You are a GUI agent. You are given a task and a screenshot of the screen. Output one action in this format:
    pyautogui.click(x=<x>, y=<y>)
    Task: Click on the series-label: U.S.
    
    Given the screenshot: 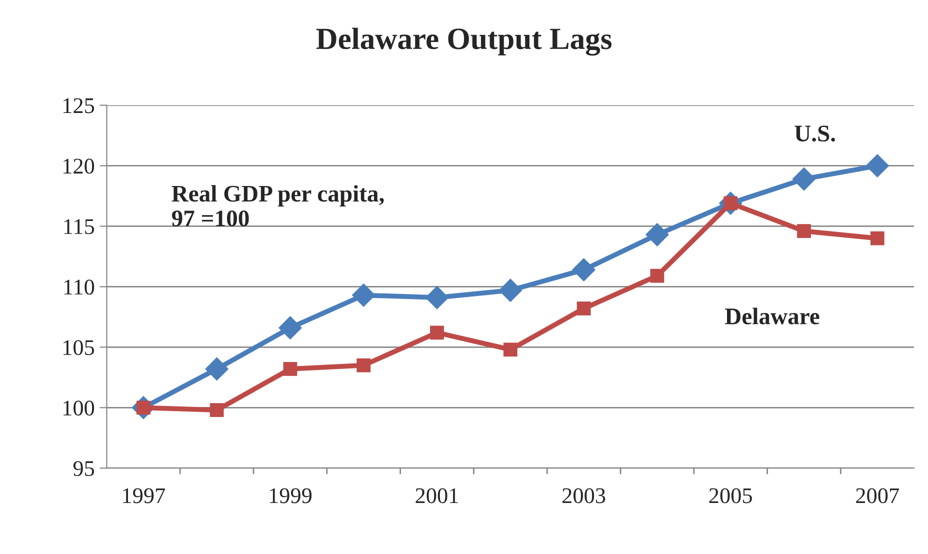 What is the action you would take?
    pyautogui.click(x=814, y=134)
    